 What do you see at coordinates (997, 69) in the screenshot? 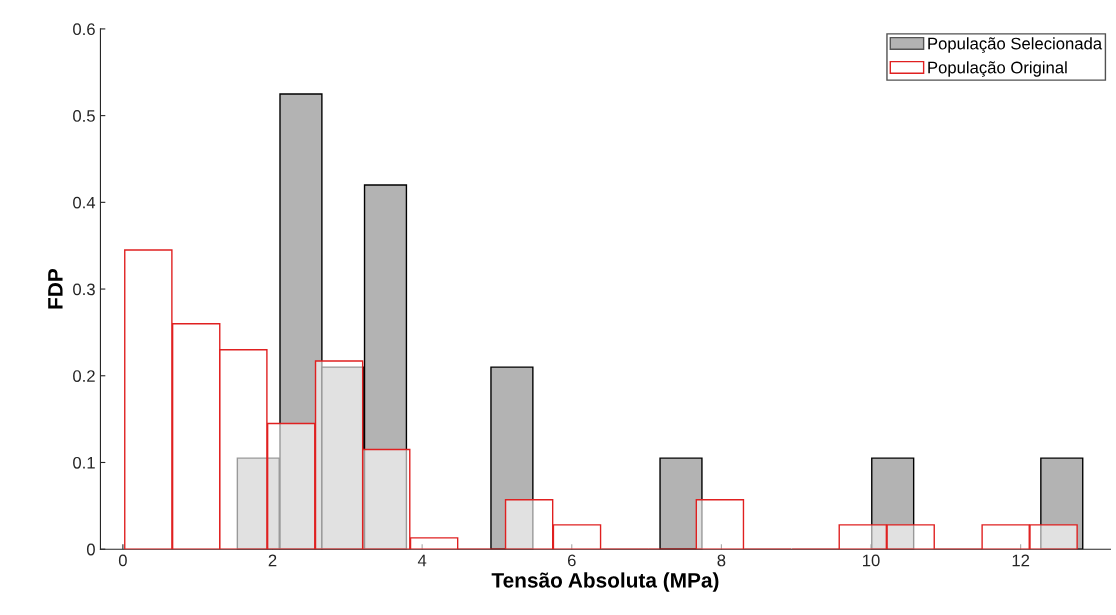
I see `legend-label: População Original` at bounding box center [997, 69].